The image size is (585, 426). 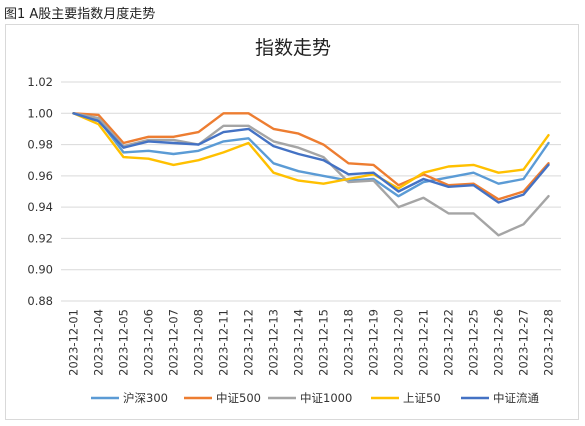 I want to click on legend: 沪深300 中证500 中证1000 上证50 中证流通, so click(x=315, y=398).